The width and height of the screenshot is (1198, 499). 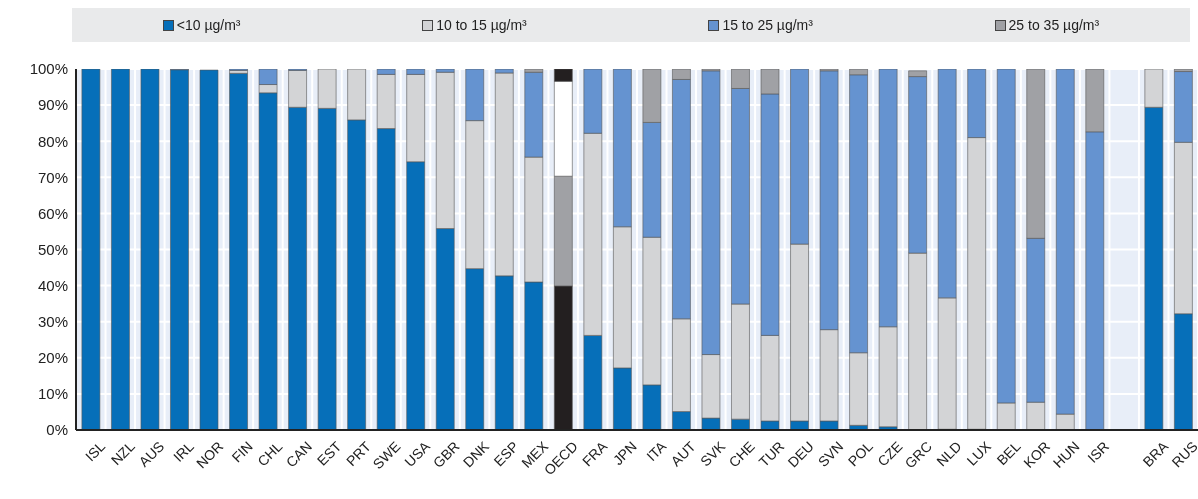 What do you see at coordinates (1098, 452) in the screenshot?
I see `x-tick-label: ISR` at bounding box center [1098, 452].